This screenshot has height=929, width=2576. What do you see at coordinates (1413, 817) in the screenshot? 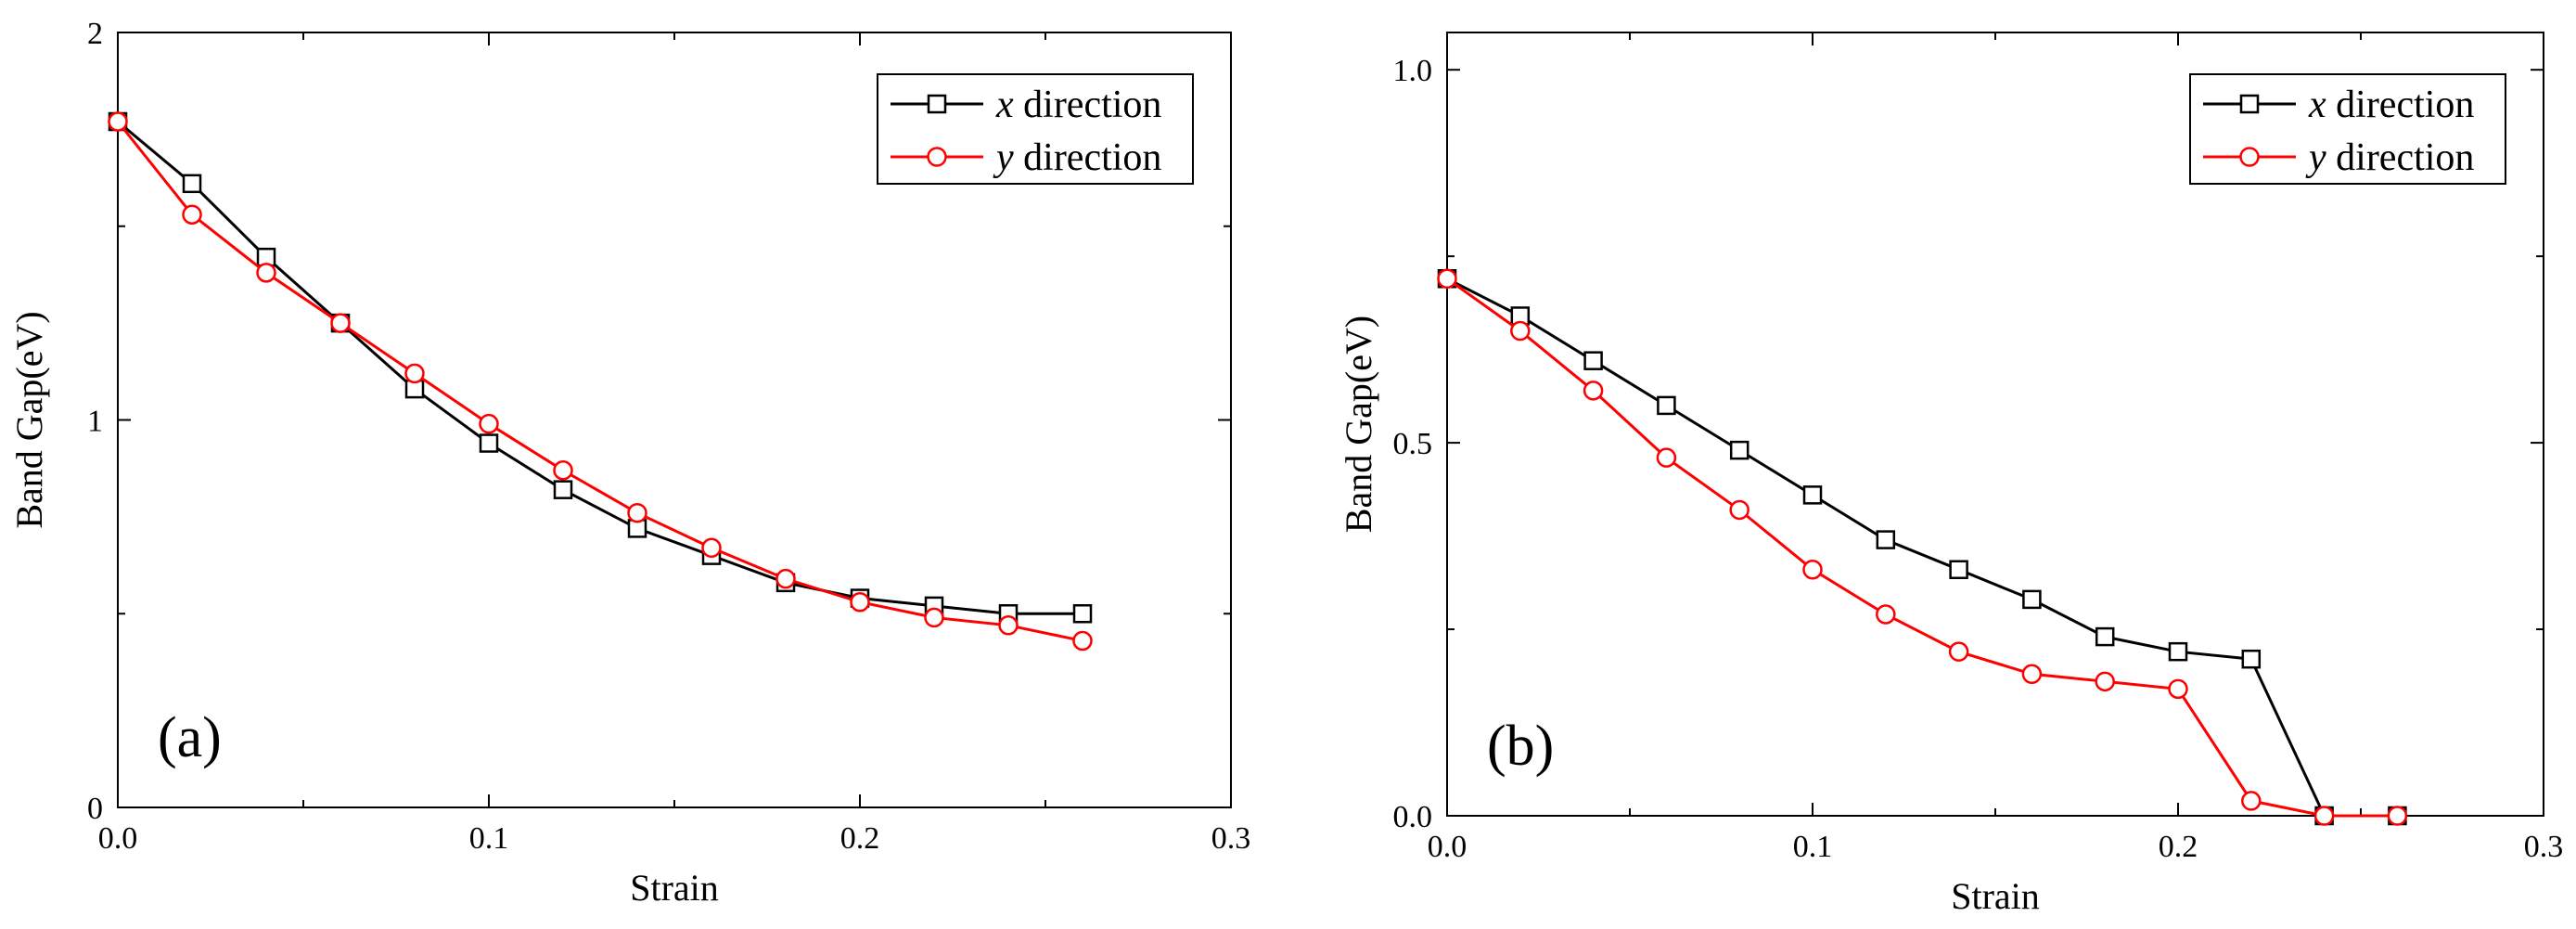
I see `y-tick-label: 0.0` at bounding box center [1413, 817].